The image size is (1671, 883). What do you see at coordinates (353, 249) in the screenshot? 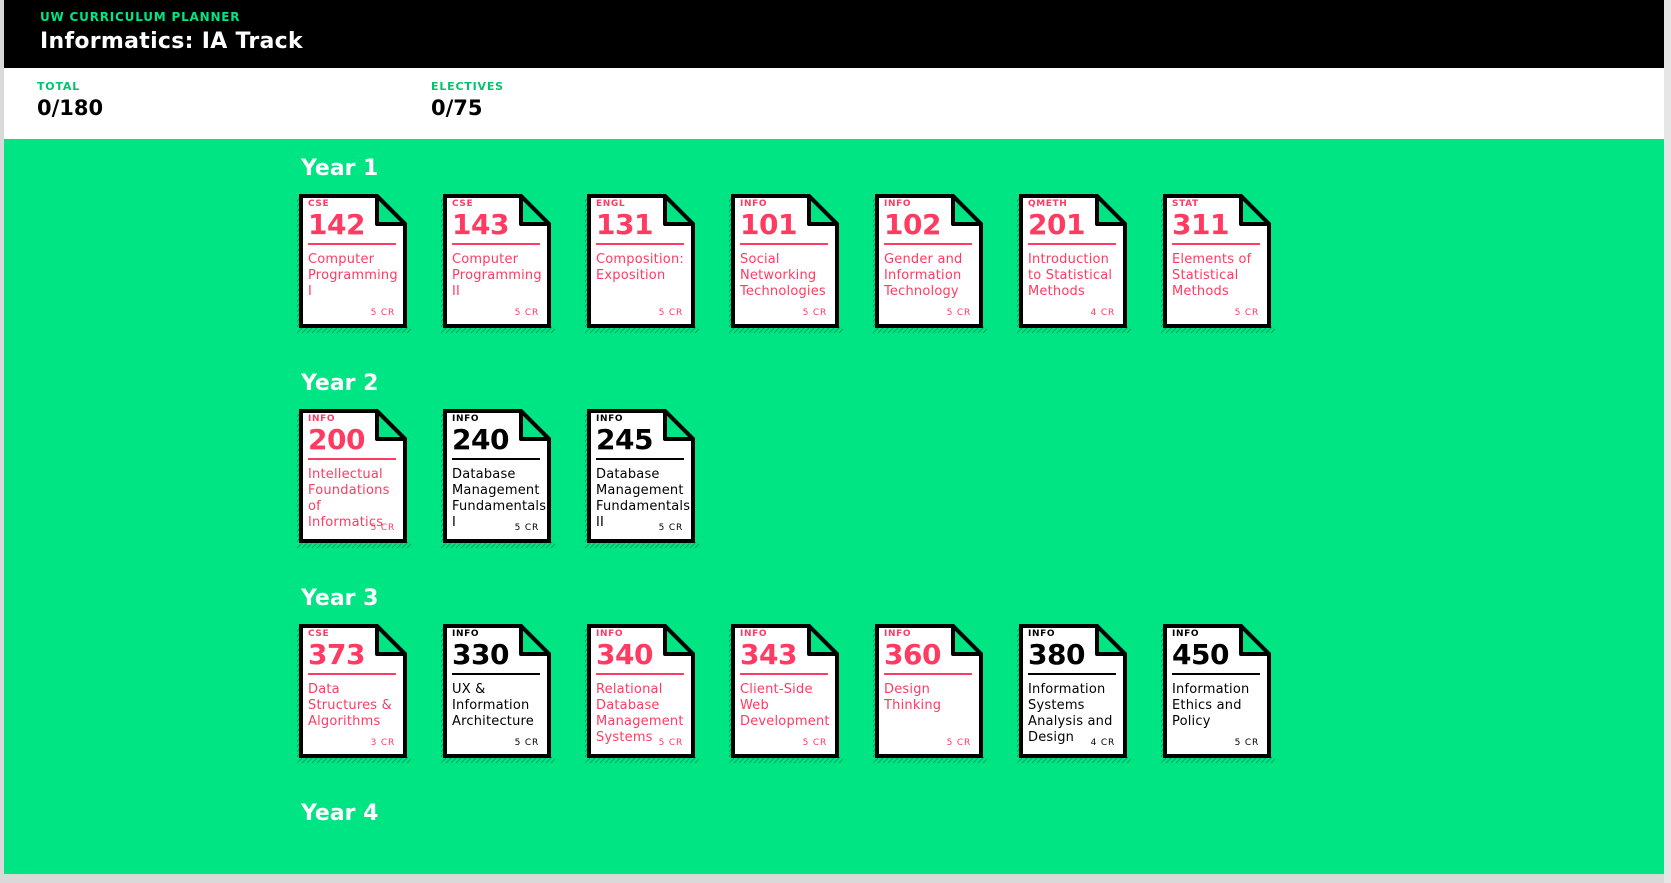
I see `course-info: CSE 142 Computer Programming I` at bounding box center [353, 249].